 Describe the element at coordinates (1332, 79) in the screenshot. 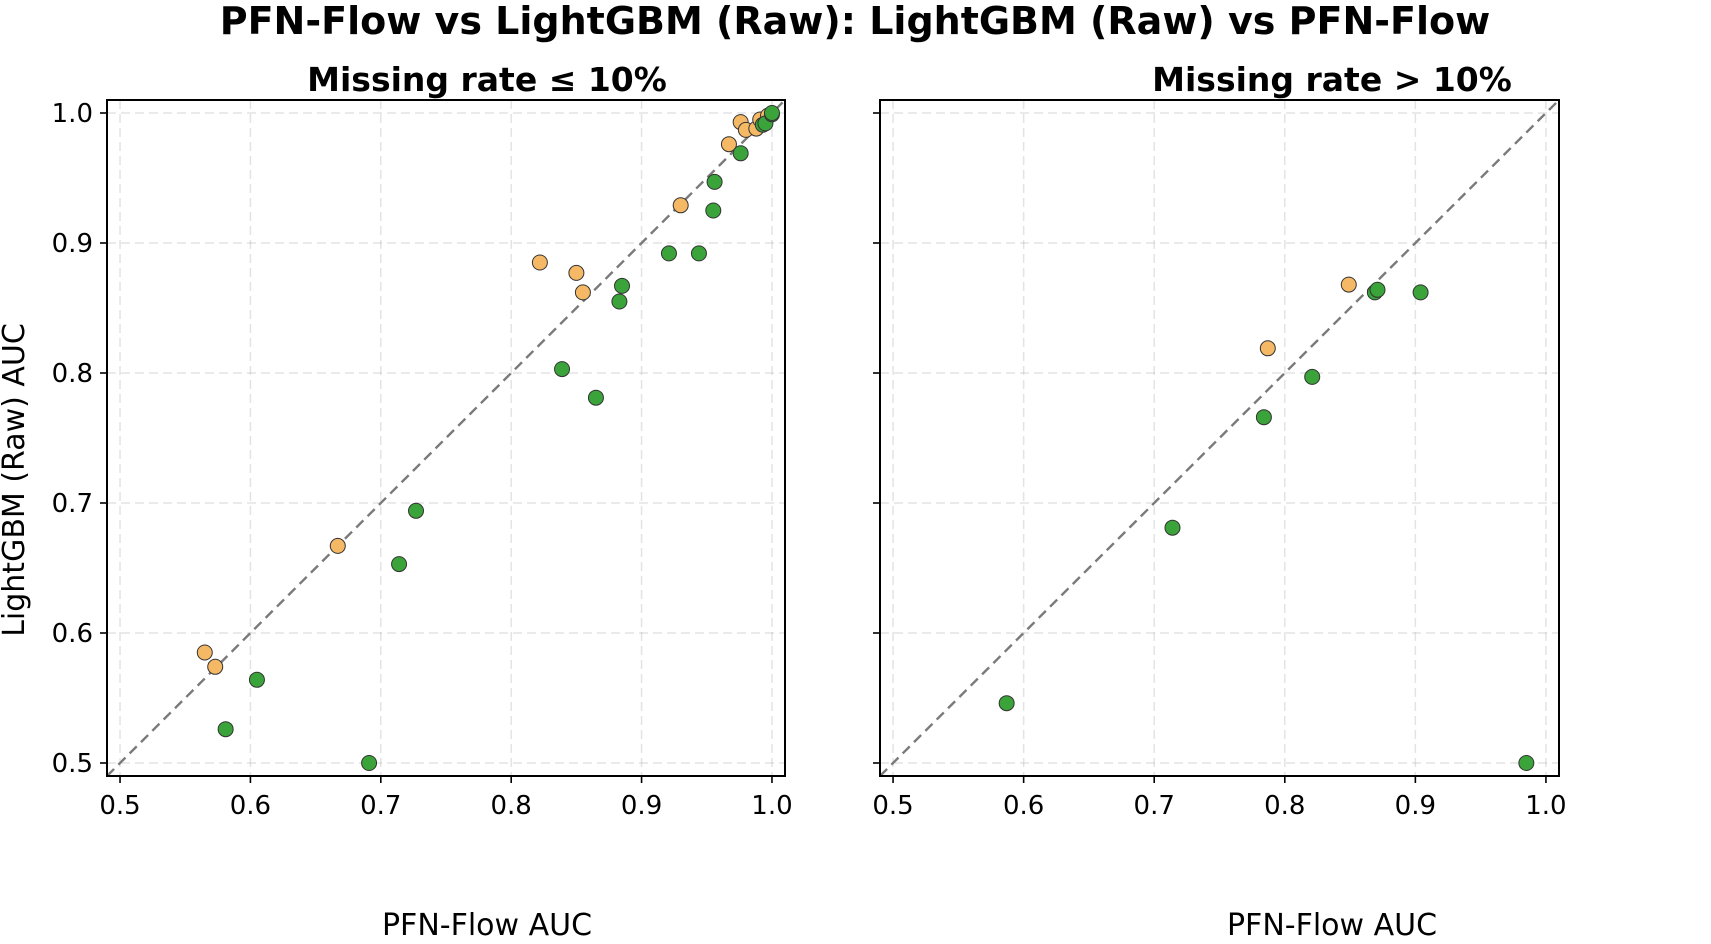

I see `panel-title-missing-high: Missing rate > 10%` at that location.